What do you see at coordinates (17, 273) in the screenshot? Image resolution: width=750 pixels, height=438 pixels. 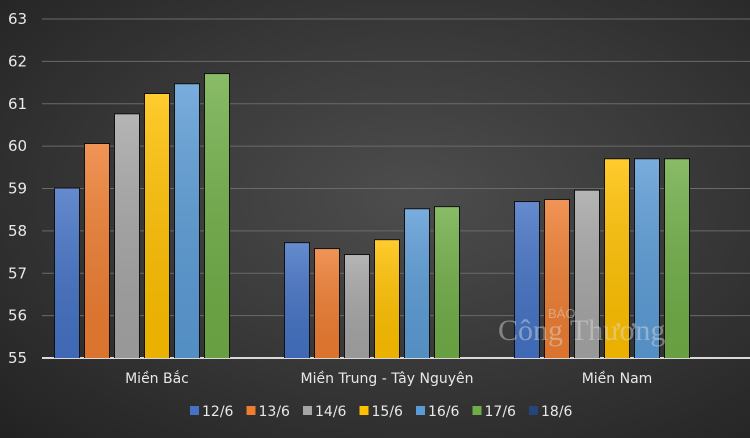 I see `y-tick-label: 57` at bounding box center [17, 273].